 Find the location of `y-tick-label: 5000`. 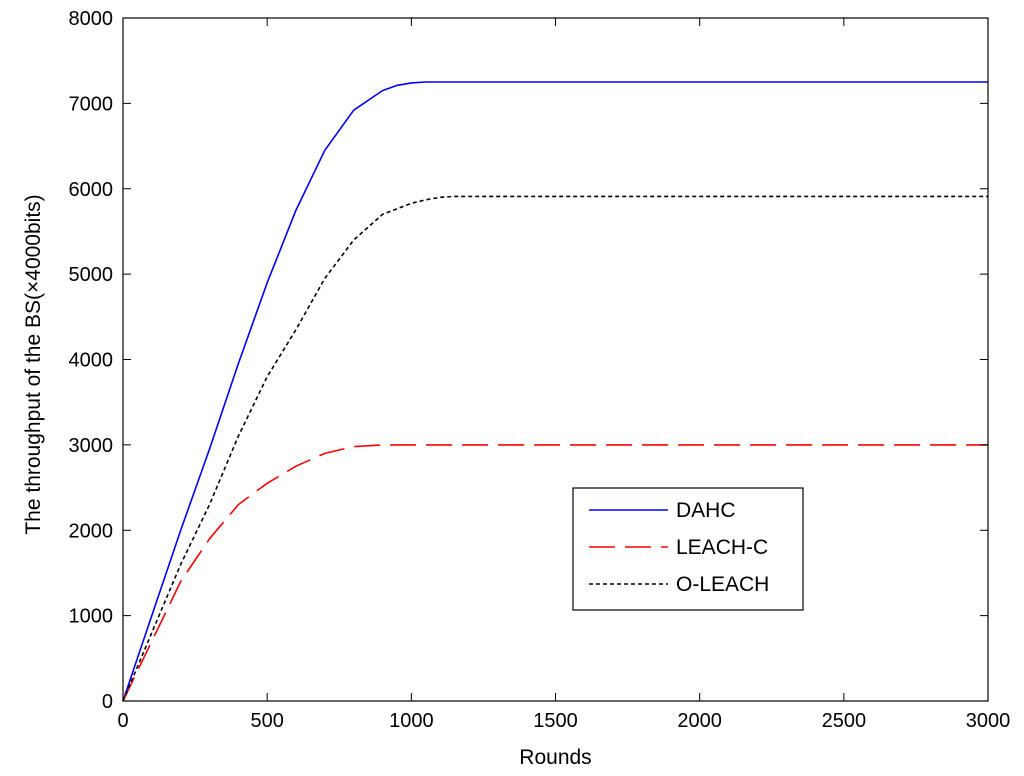

y-tick-label: 5000 is located at coordinates (91, 275).